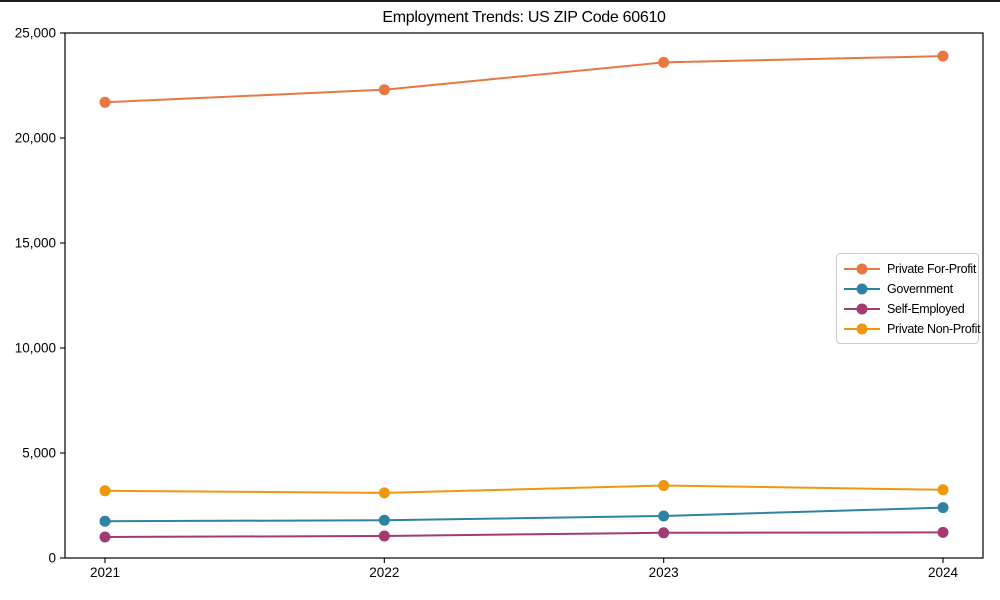 The image size is (1000, 600). Describe the element at coordinates (524, 17) in the screenshot. I see `chart-title: Employment Trends: US ZIP Code 60610` at that location.